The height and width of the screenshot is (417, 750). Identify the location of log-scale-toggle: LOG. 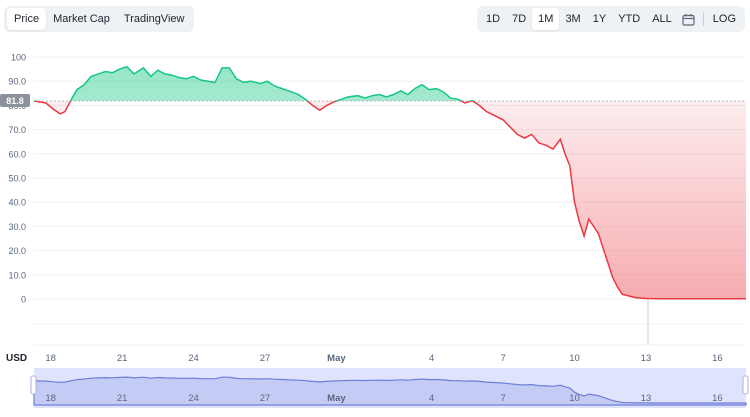
(724, 19).